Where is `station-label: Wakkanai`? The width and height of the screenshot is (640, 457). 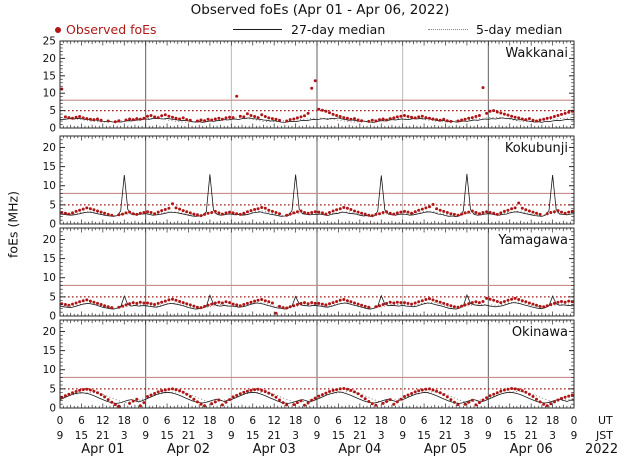
station-label: Wakkanai is located at coordinates (536, 53).